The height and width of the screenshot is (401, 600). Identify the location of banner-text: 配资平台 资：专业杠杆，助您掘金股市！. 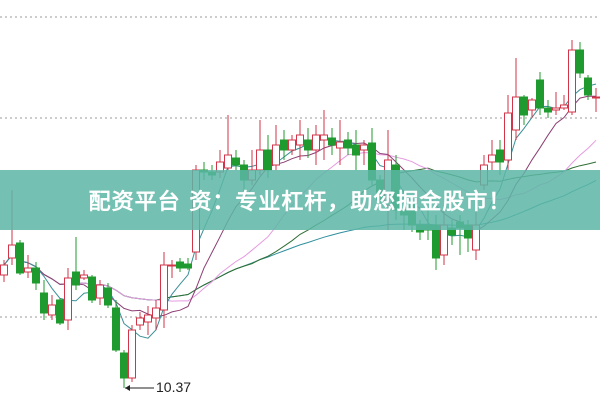
(300, 202).